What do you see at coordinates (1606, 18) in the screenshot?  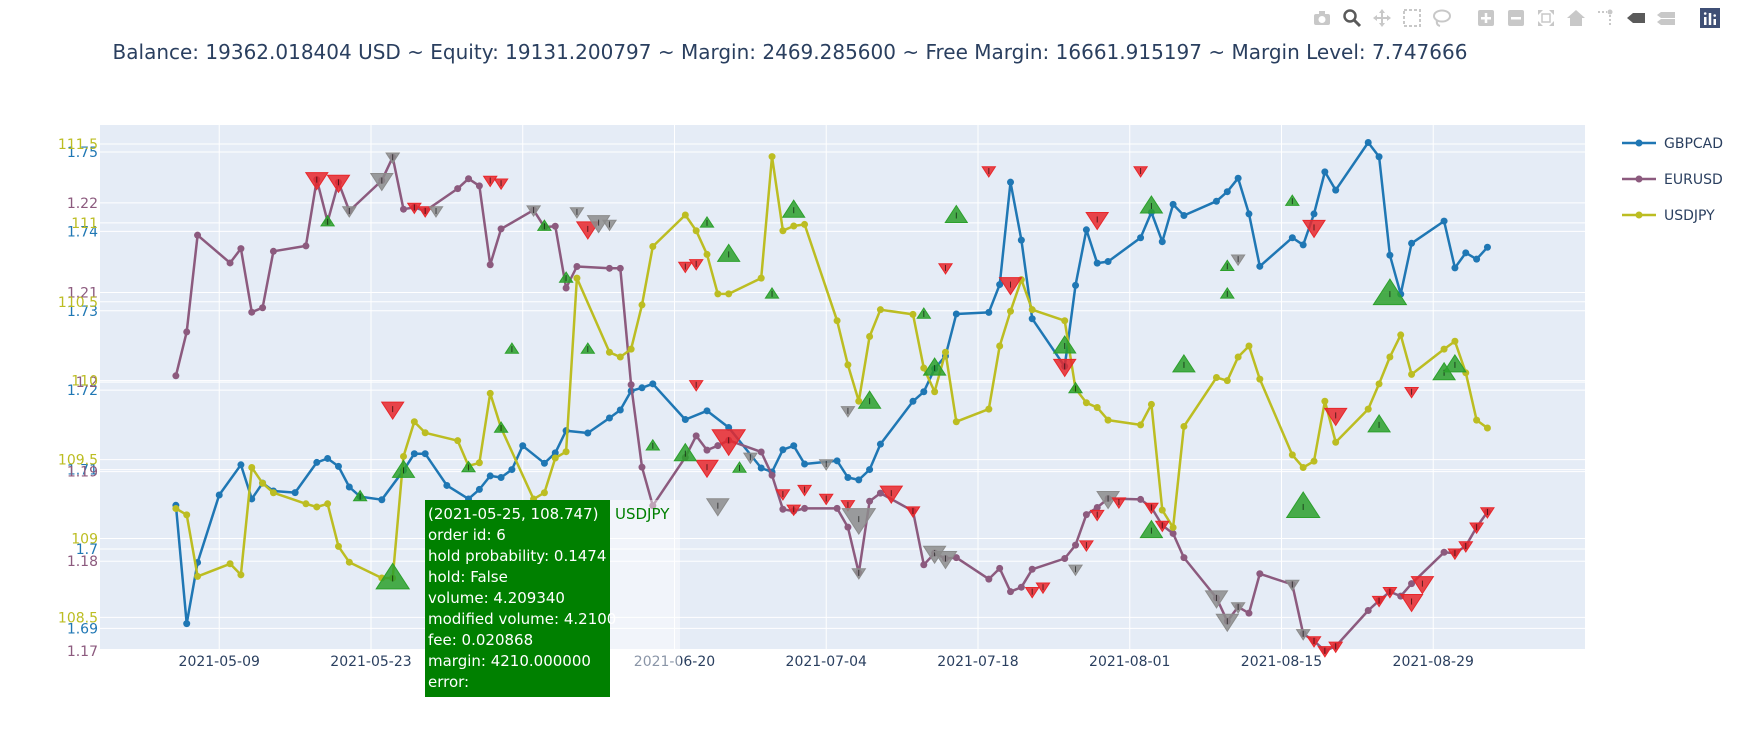 I see `spike-lines-icon` at bounding box center [1606, 18].